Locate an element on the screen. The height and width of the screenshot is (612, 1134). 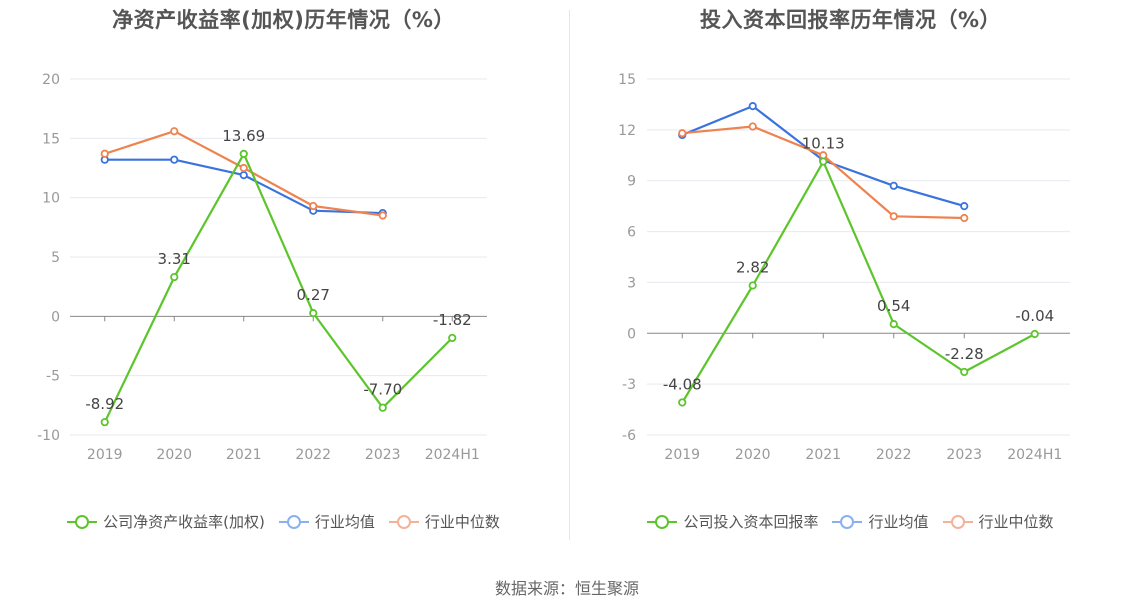
data-label: -0.04 is located at coordinates (1034, 316).